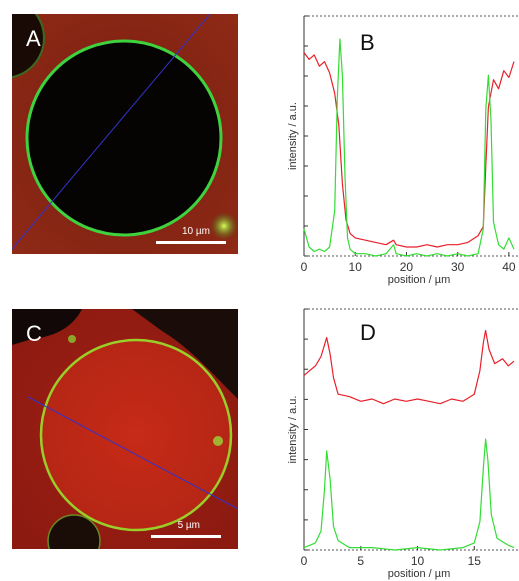  What do you see at coordinates (186, 536) in the screenshot?
I see `scalebar-c` at bounding box center [186, 536].